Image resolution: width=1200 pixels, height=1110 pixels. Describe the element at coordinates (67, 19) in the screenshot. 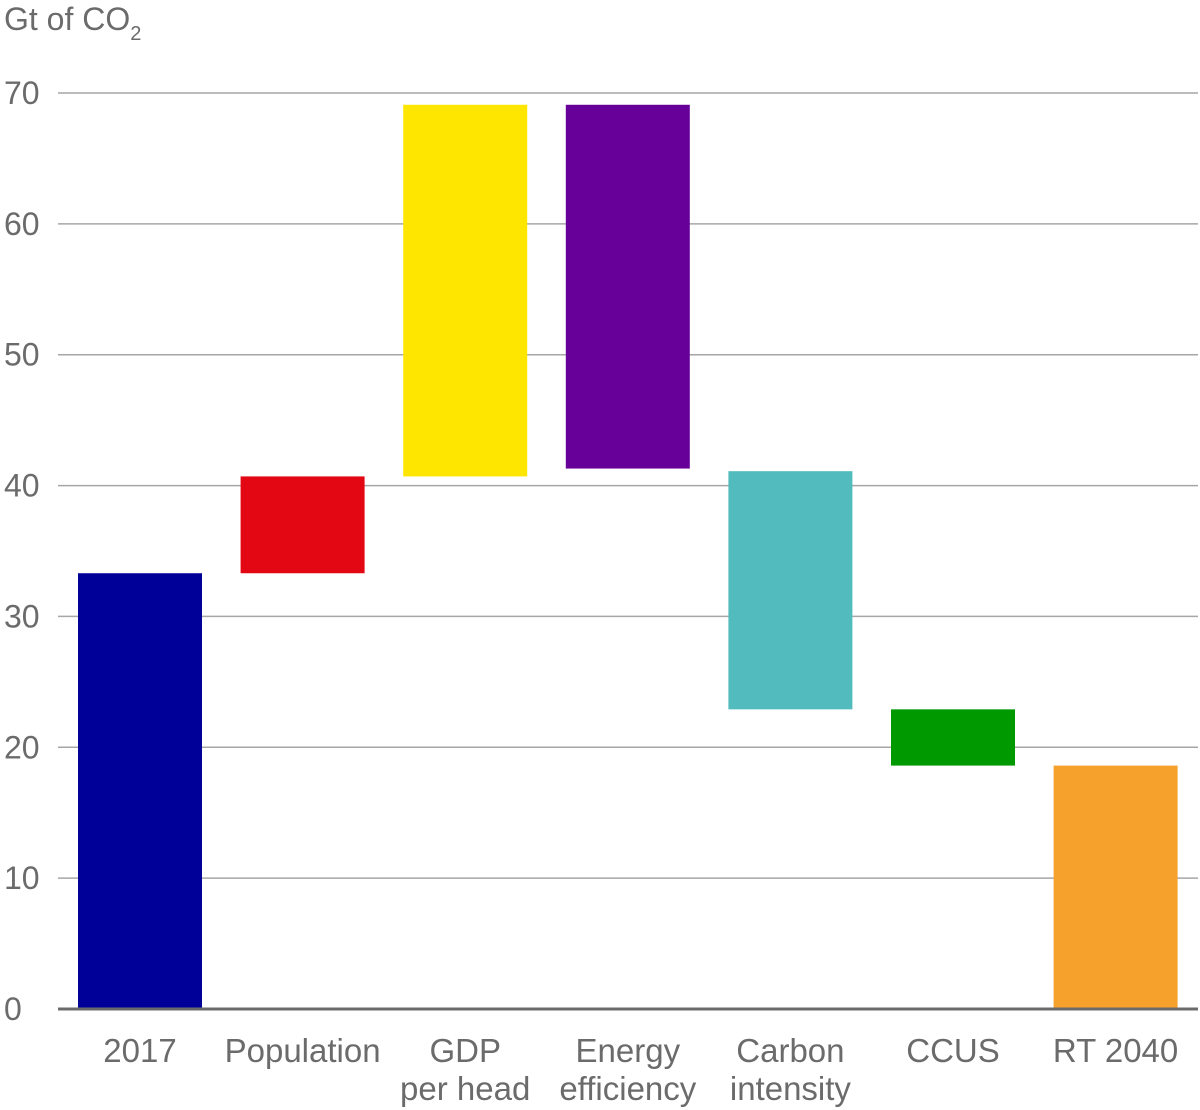

I see `y-axis-label-main: Gt of CO` at that location.